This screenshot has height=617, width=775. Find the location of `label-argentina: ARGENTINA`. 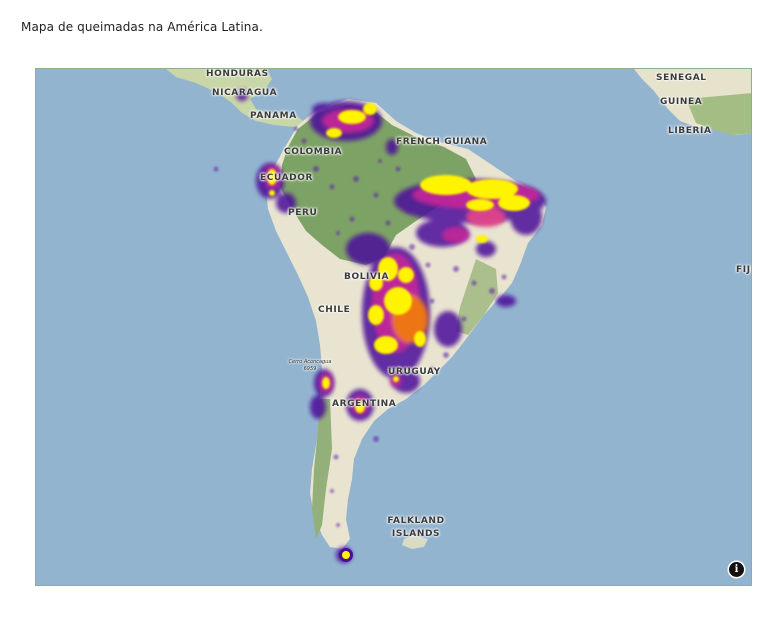

label-argentina: ARGENTINA is located at coordinates (364, 404).